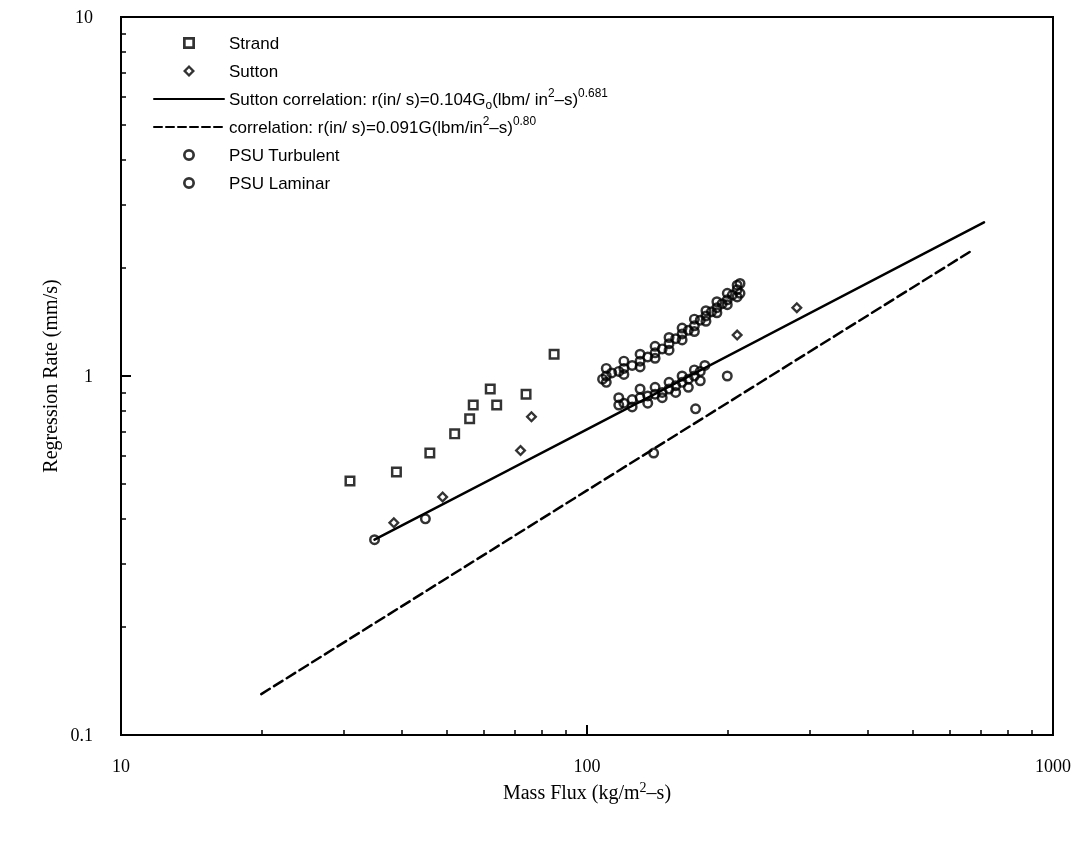 Image resolution: width=1082 pixels, height=851 pixels. I want to click on legend-label: Strand, so click(254, 43).